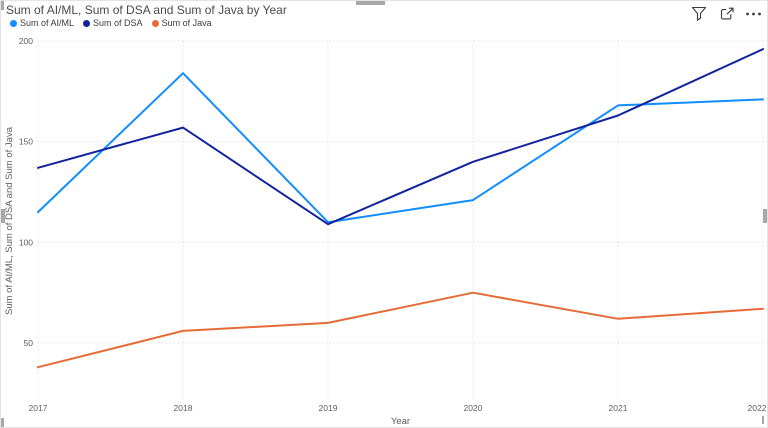  I want to click on legend-label: Sum of DSA, so click(118, 23).